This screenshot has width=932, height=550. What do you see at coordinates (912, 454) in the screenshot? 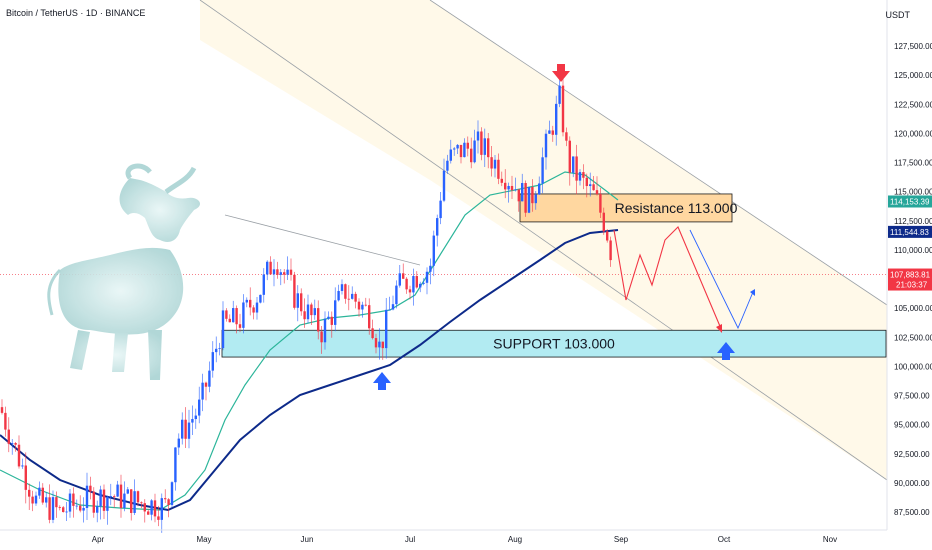
I see `price-tick-label: 92,500.00` at bounding box center [912, 454].